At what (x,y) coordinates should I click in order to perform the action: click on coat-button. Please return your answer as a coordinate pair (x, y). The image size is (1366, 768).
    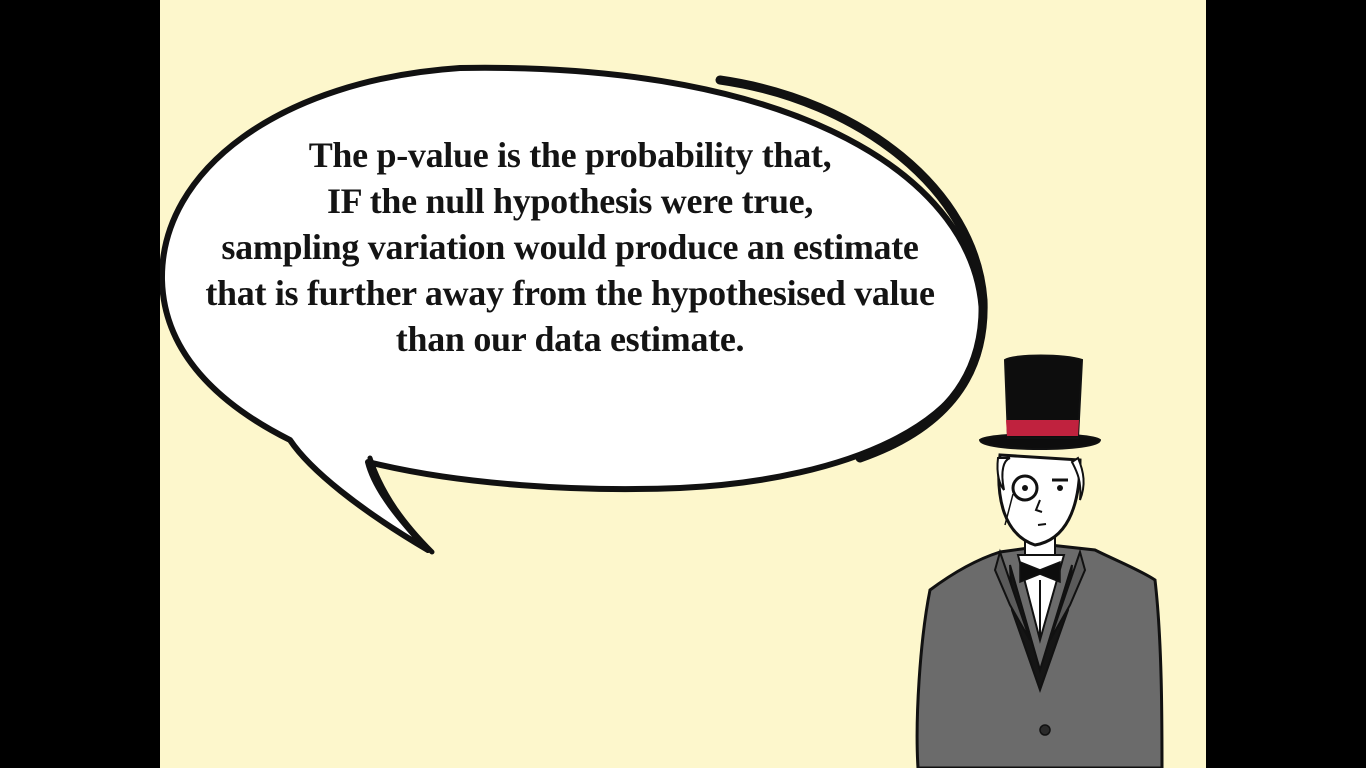
    Looking at the image, I should click on (1045, 730).